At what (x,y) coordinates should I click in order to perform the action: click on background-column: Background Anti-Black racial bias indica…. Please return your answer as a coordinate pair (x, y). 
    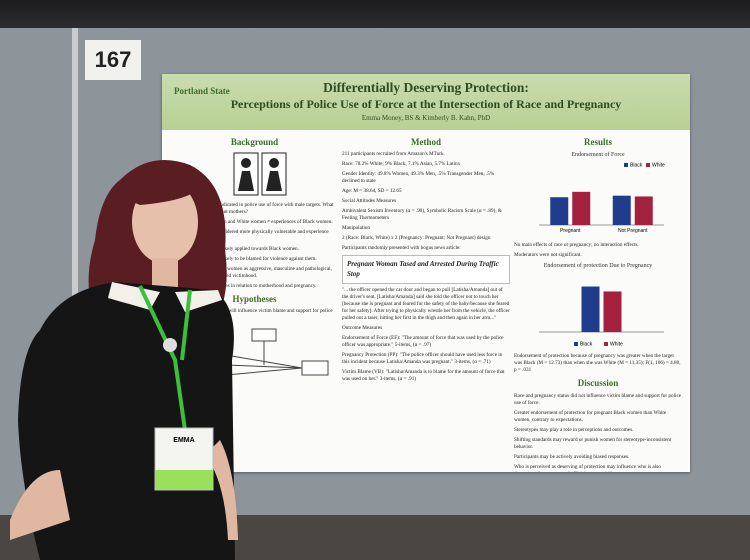
    Looking at the image, I should click on (254, 266).